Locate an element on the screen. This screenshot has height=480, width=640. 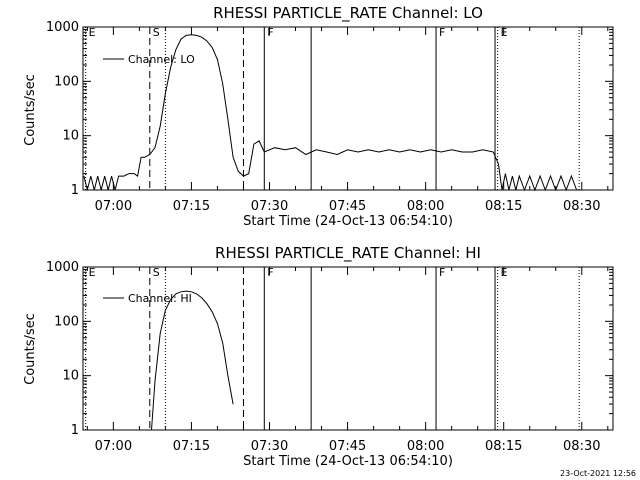
panel-hi-title: RHESSI PARTICLE_RATE Channel: HI is located at coordinates (348, 253).